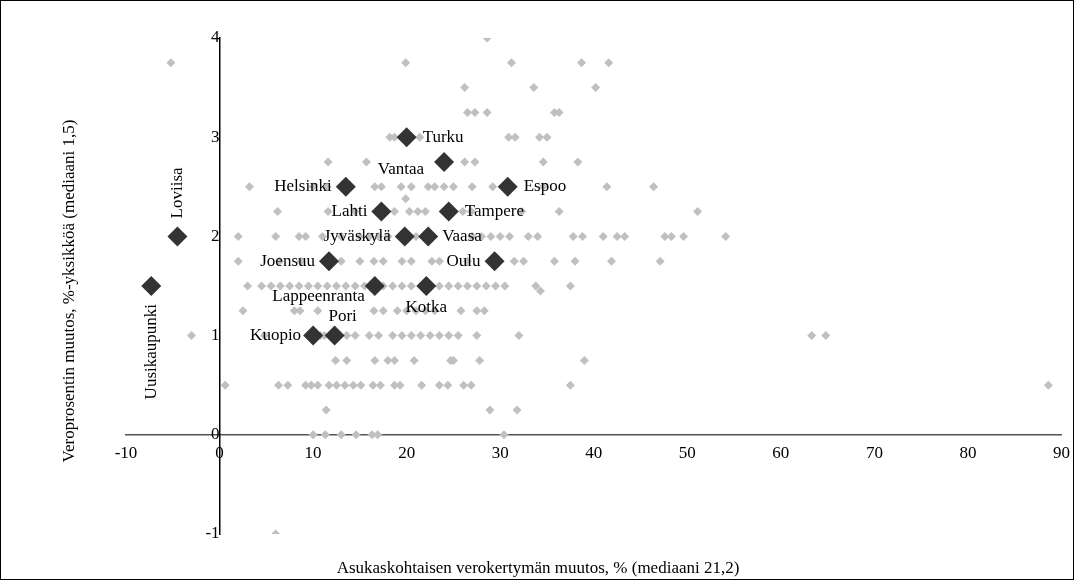  What do you see at coordinates (407, 453) in the screenshot?
I see `x-tick-label: 20` at bounding box center [407, 453].